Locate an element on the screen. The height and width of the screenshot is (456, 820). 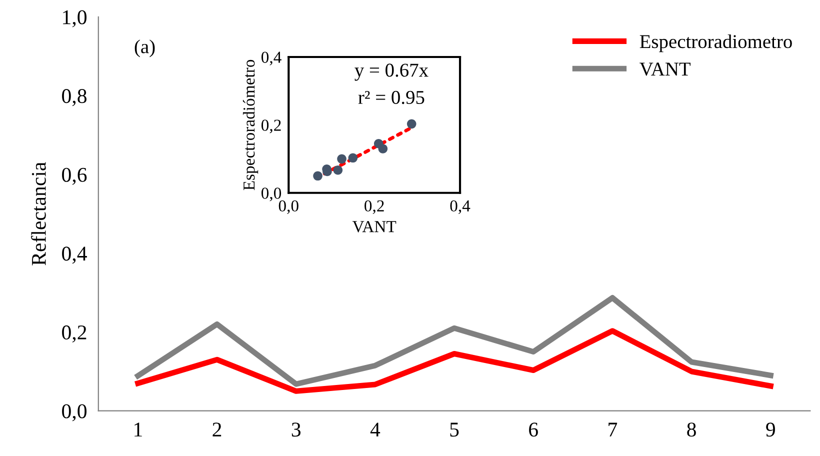
y-tick-label: 0,8 is located at coordinates (74, 97).